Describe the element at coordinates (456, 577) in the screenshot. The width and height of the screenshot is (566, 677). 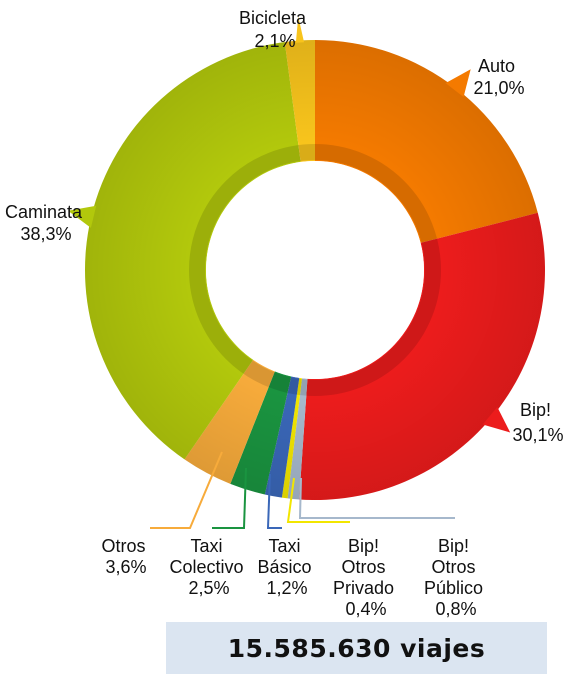
I see `label-bip-publico: Bip! Otros Público 0,8%` at that location.